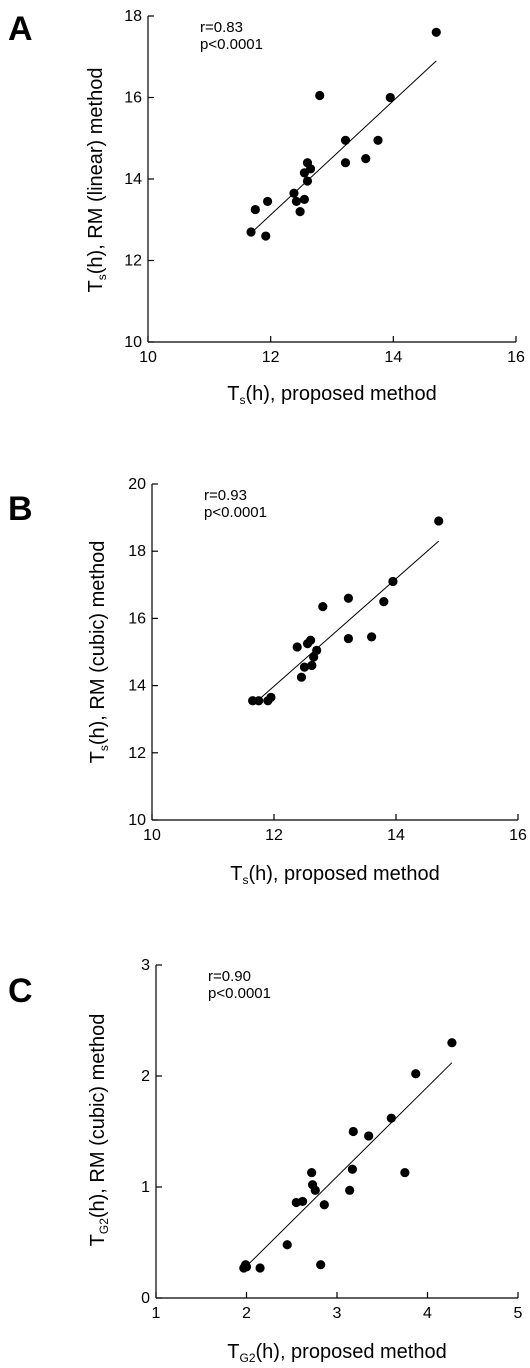  What do you see at coordinates (20, 509) in the screenshot?
I see `panel-letter: B` at bounding box center [20, 509].